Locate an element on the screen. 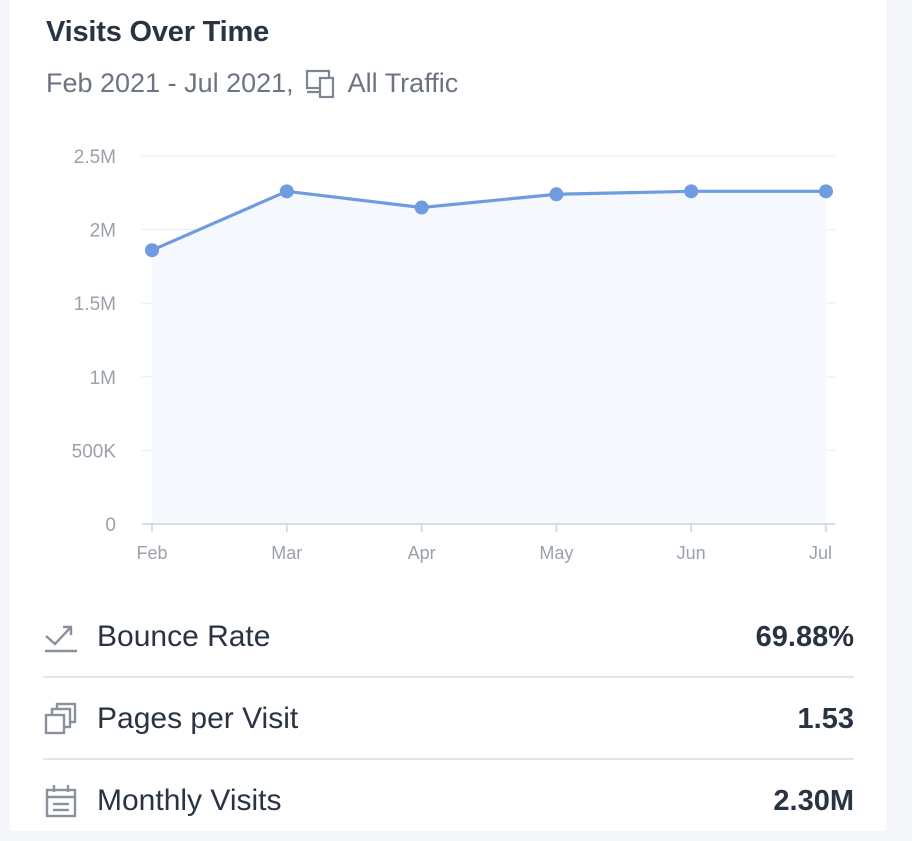  bounce-rate-icon is located at coordinates (61, 639).